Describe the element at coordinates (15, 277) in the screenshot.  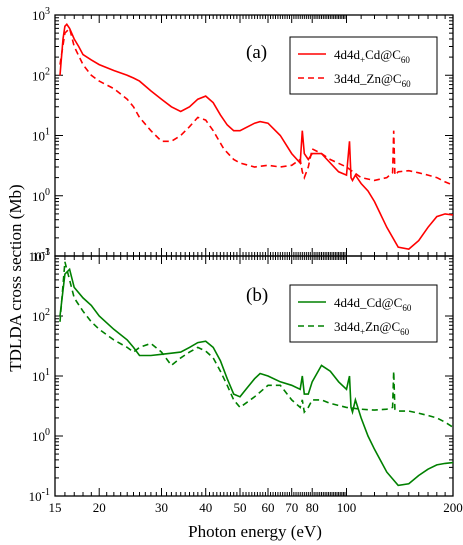
I see `y-axis-title: TDLDA cross section (Mb)` at that location.